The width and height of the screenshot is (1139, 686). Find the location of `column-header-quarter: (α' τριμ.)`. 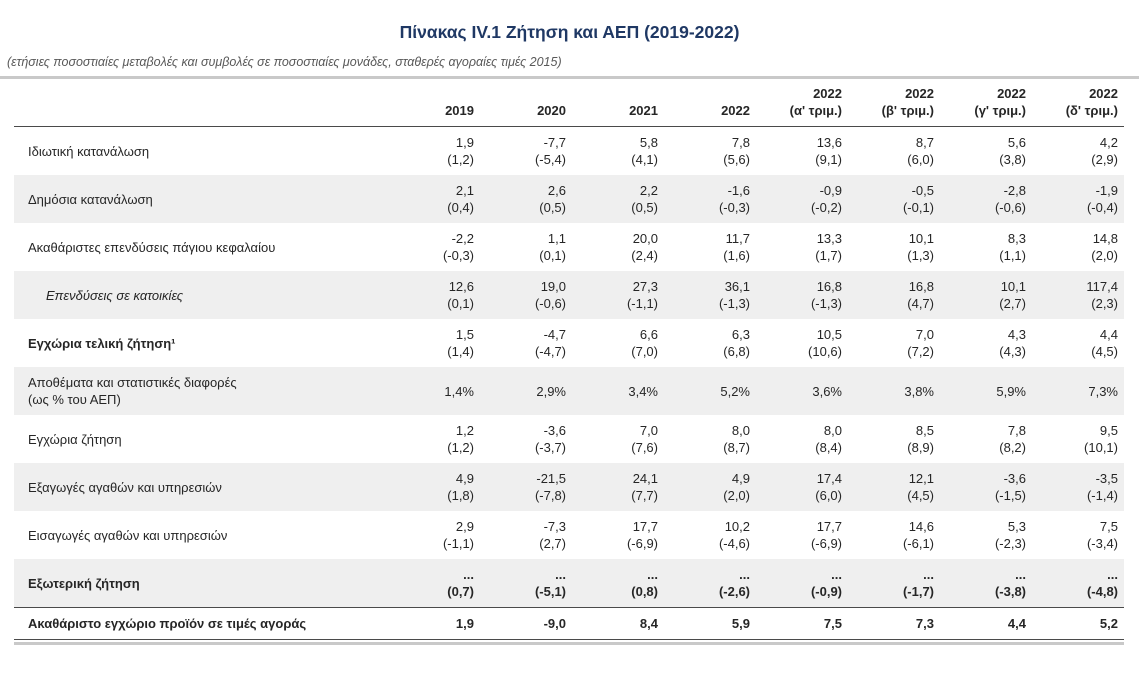

column-header-quarter: (α' τριμ.) is located at coordinates (815, 110).